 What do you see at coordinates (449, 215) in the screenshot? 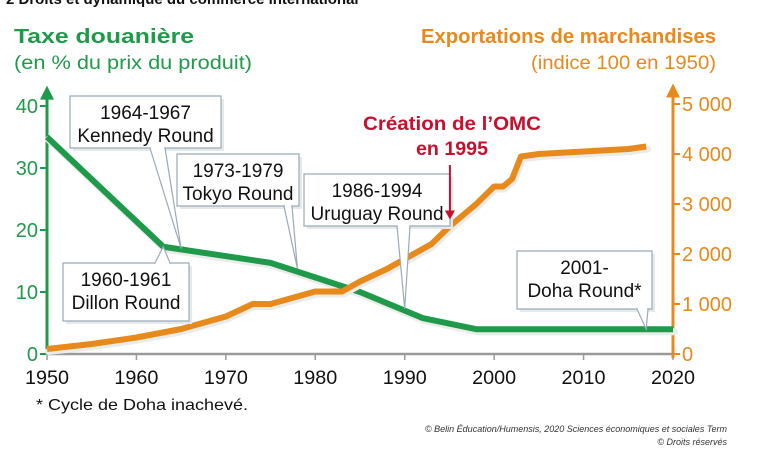
I see `wto-arrow-head-icon` at bounding box center [449, 215].